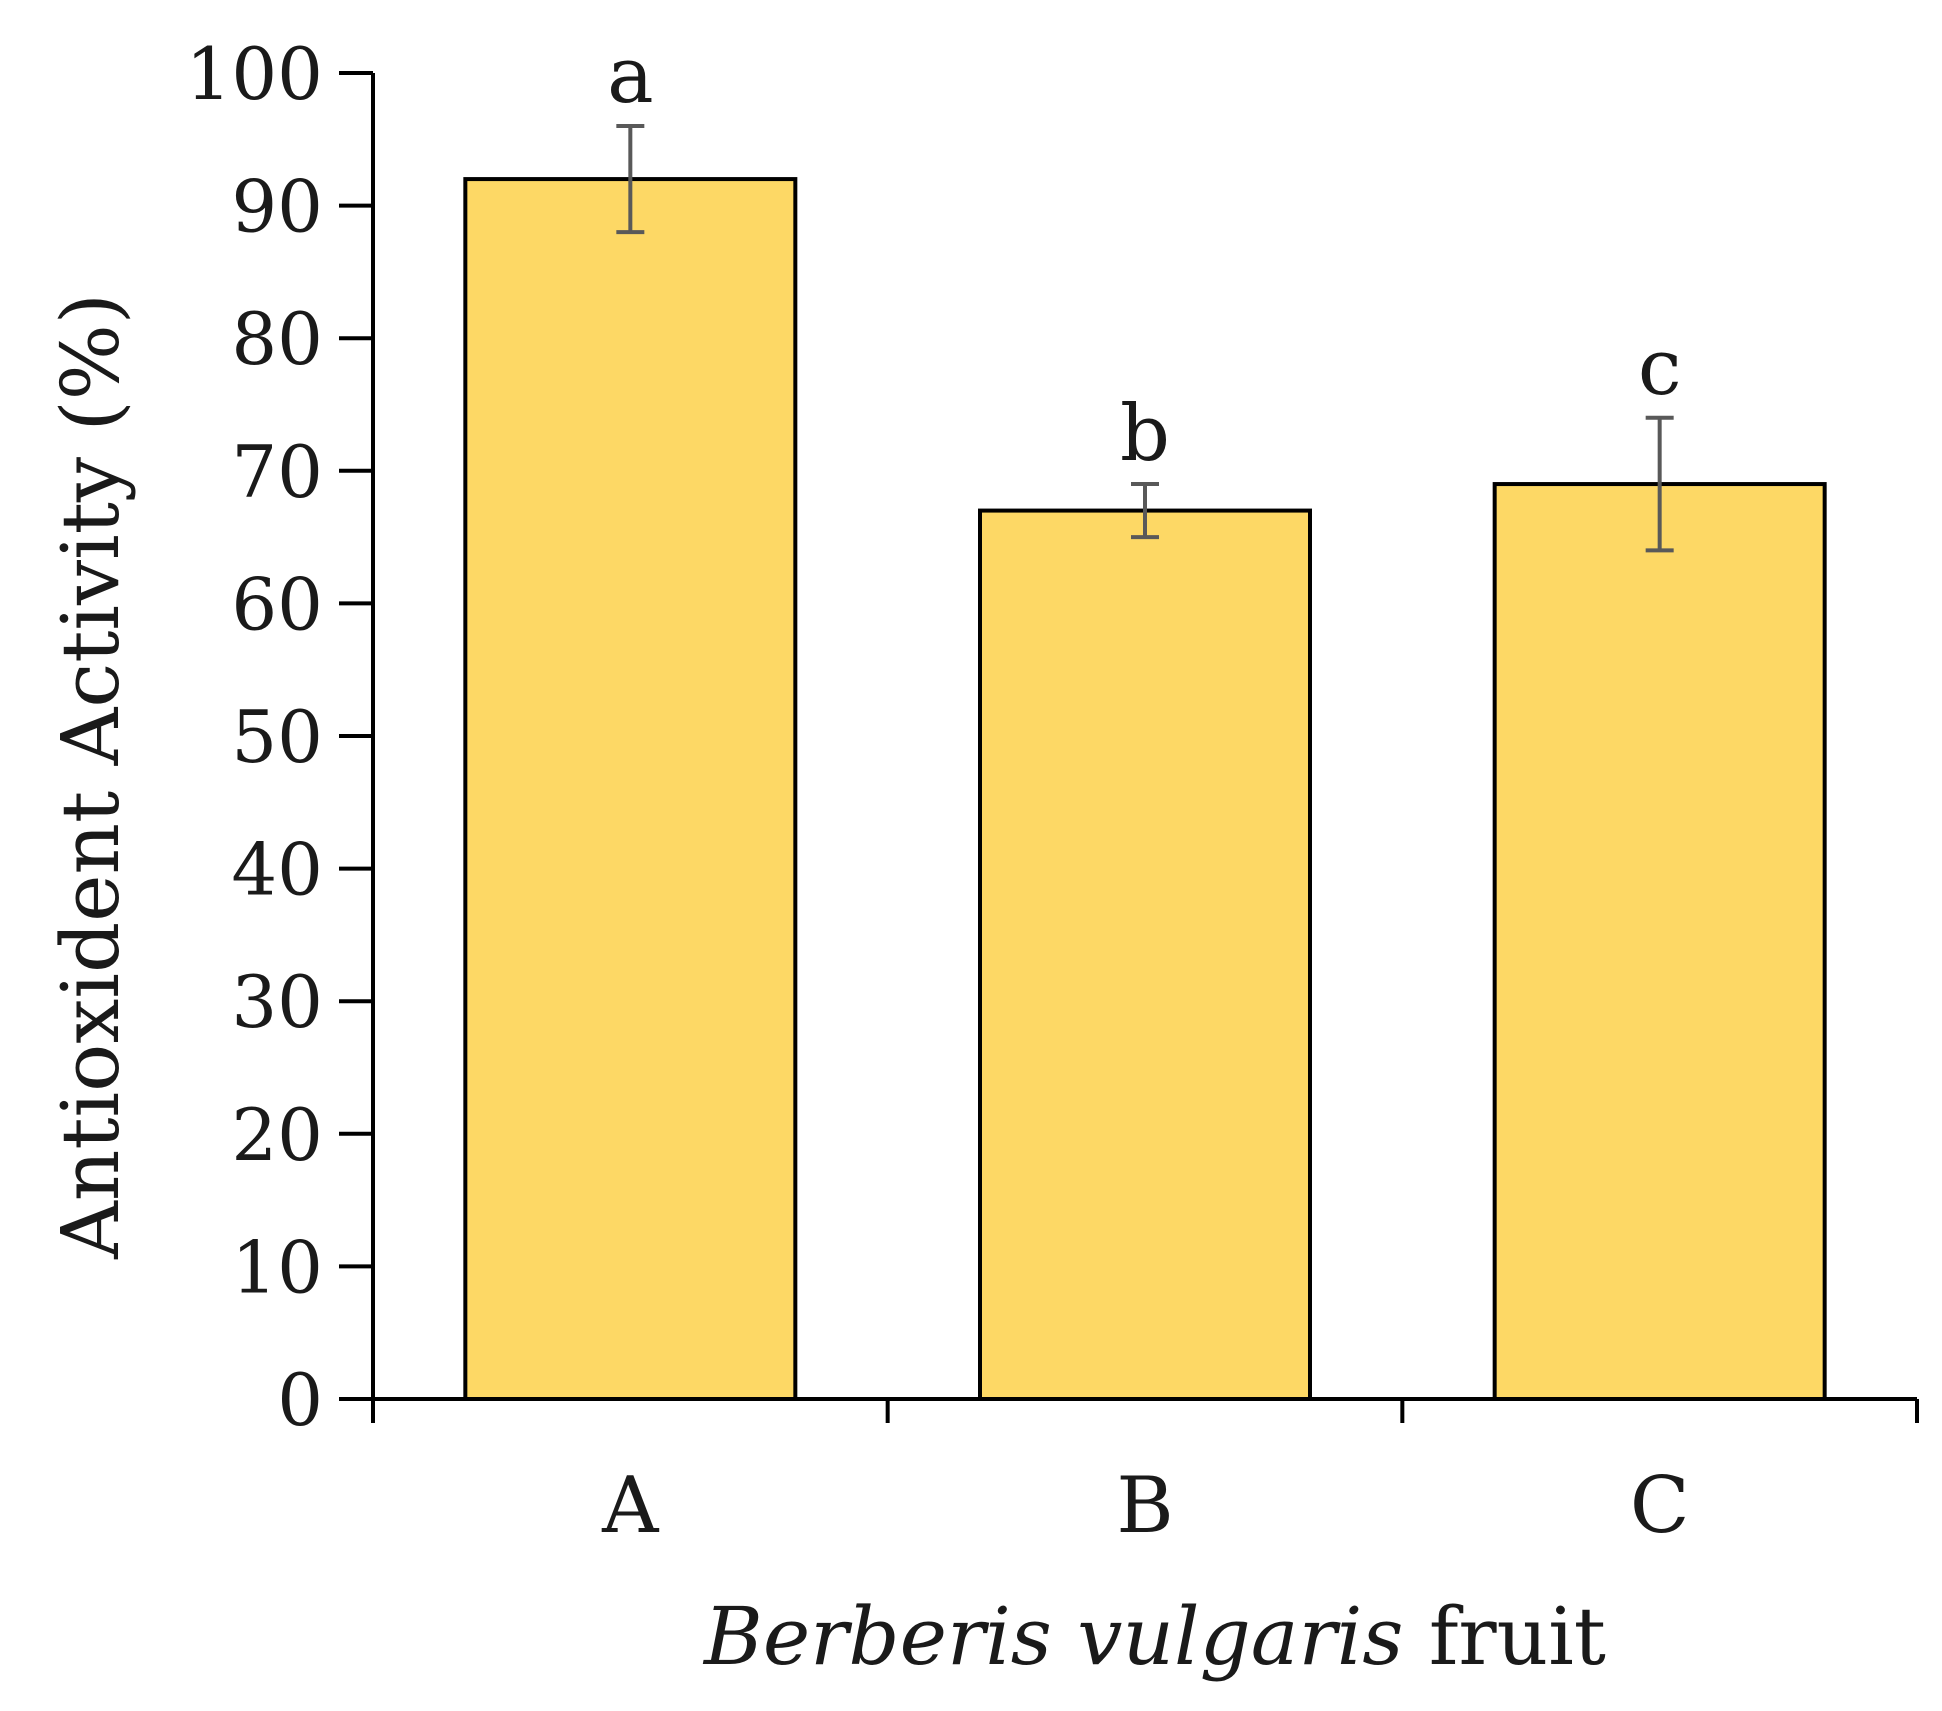  I want to click on y-axis-title: Antioxident Activity (%), so click(90, 776).